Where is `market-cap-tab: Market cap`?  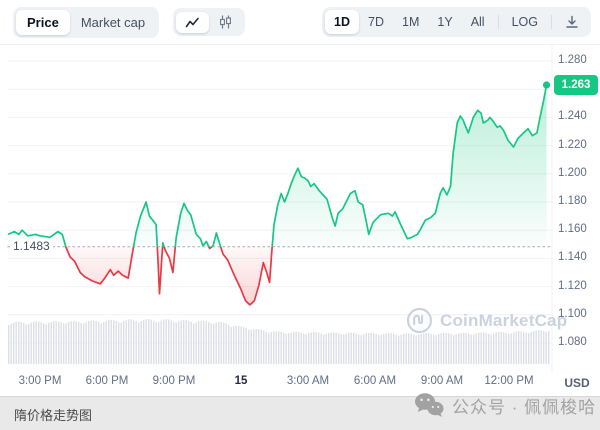
market-cap-tab: Market cap is located at coordinates (113, 22).